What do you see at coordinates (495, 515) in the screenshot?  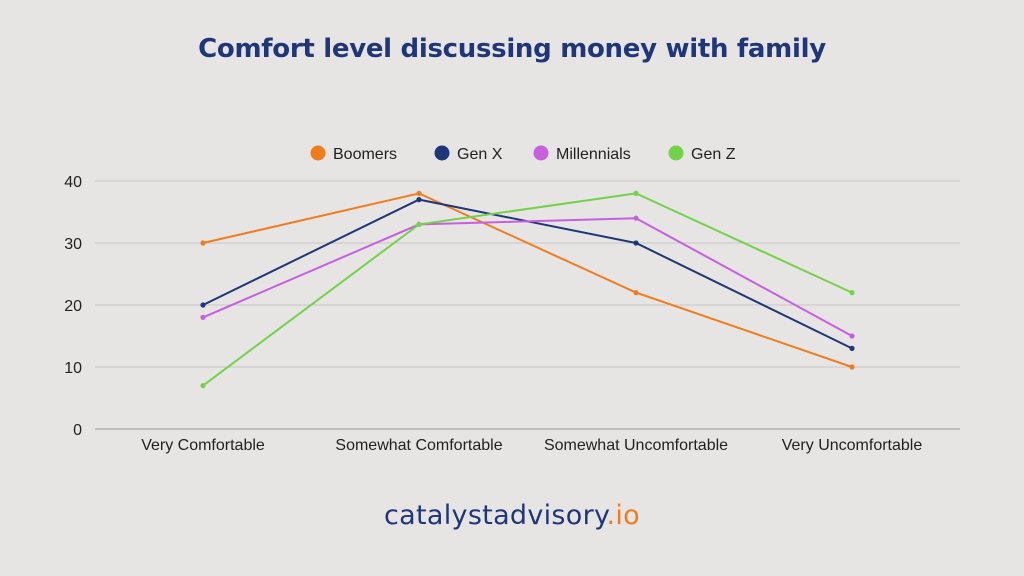 I see `brand-name: catalystadvisory` at bounding box center [495, 515].